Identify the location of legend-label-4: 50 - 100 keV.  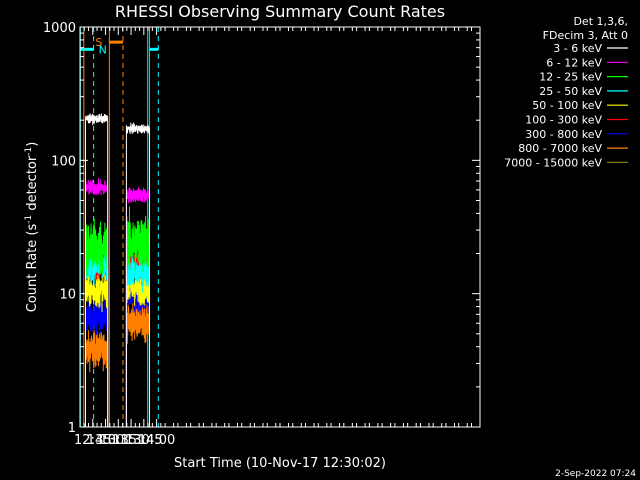
(567, 105).